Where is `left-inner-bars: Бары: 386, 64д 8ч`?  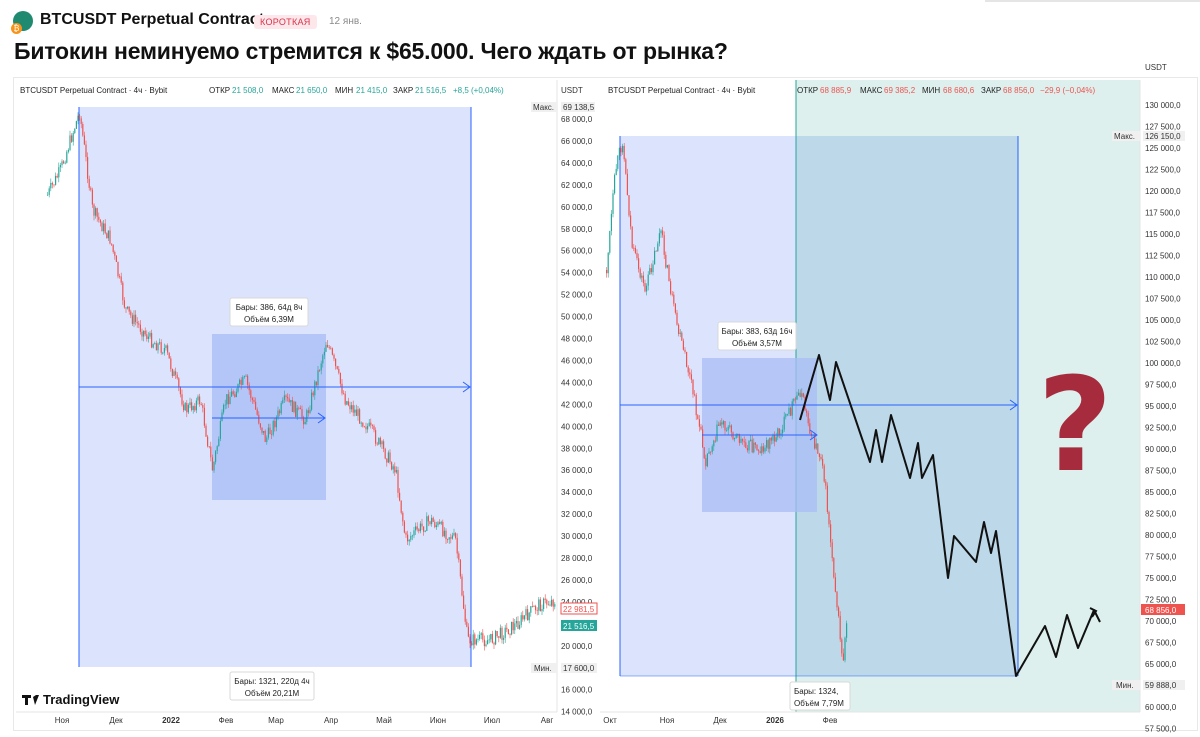 left-inner-bars: Бары: 386, 64д 8ч is located at coordinates (269, 307).